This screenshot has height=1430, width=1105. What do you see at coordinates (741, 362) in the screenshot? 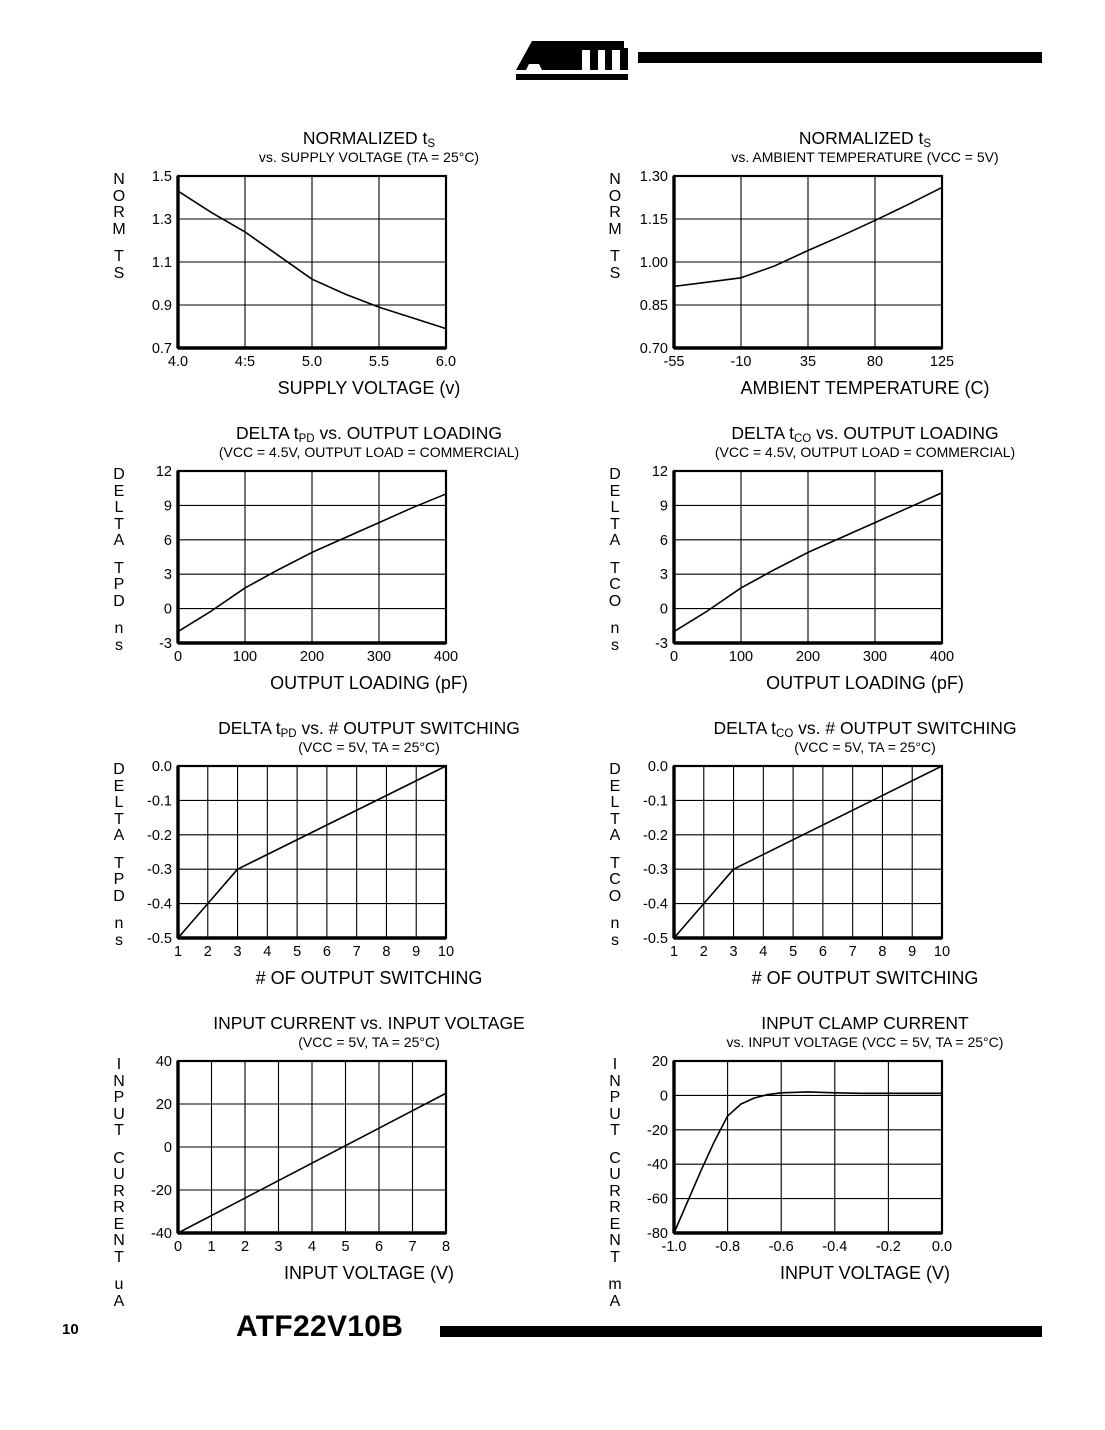
I see `x-tick-label: -10` at bounding box center [741, 362].